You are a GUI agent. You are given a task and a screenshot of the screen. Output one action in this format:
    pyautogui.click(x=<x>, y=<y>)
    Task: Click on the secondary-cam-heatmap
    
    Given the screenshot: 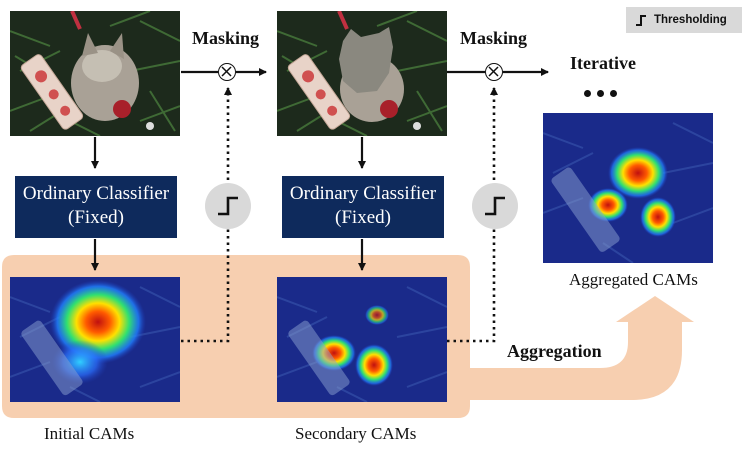 What is the action you would take?
    pyautogui.click(x=362, y=339)
    